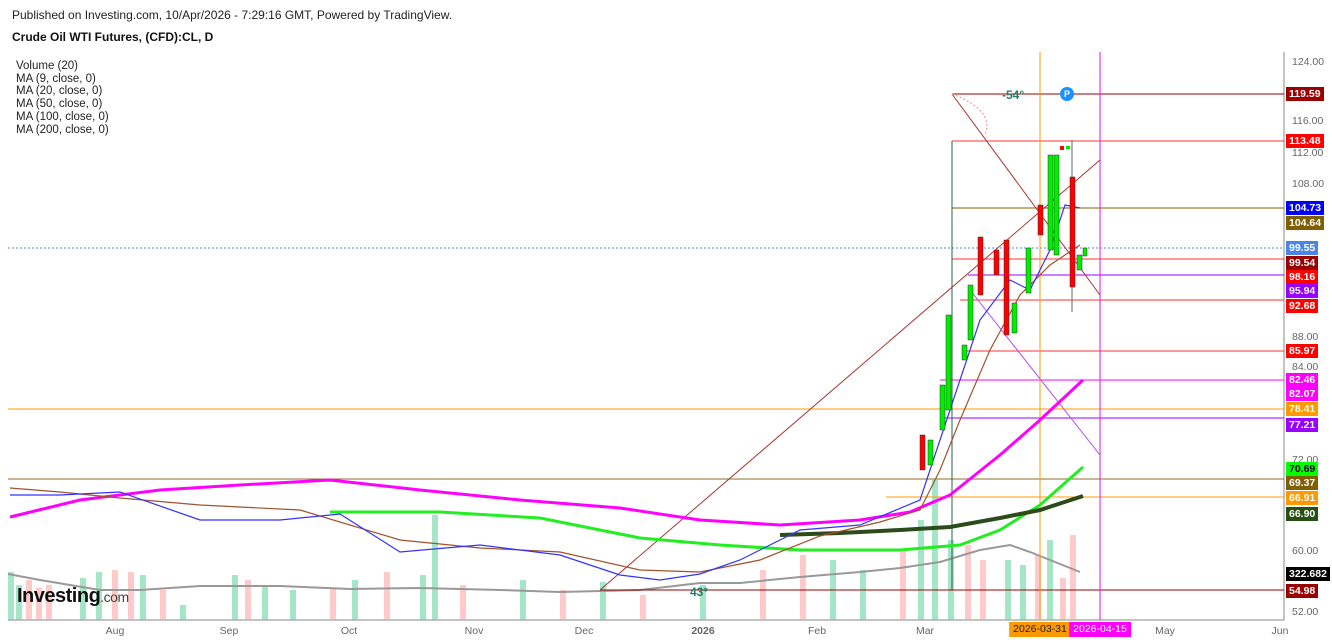 The width and height of the screenshot is (1332, 640). Describe the element at coordinates (1280, 631) in the screenshot. I see `x-label: Jun` at that location.